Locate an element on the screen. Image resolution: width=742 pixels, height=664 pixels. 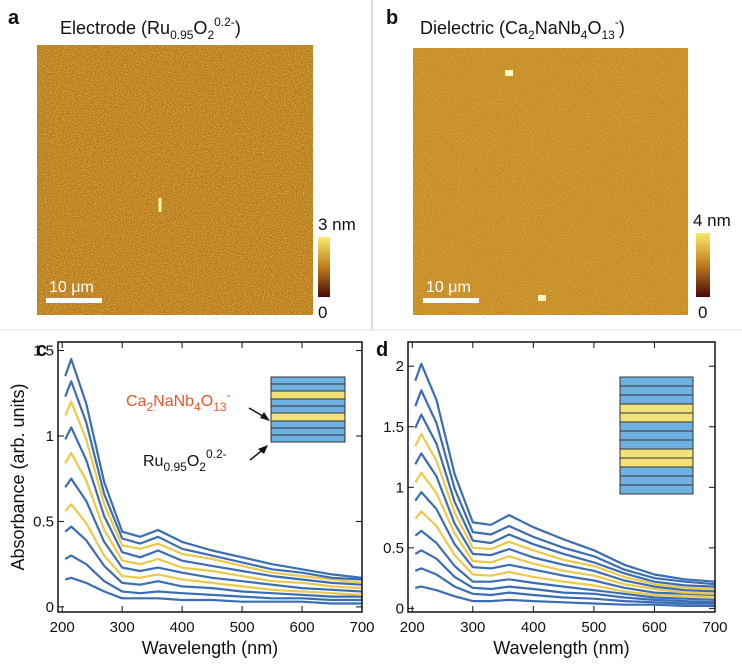
y-axis-label: Absorbance (arb. units) is located at coordinates (18, 476).